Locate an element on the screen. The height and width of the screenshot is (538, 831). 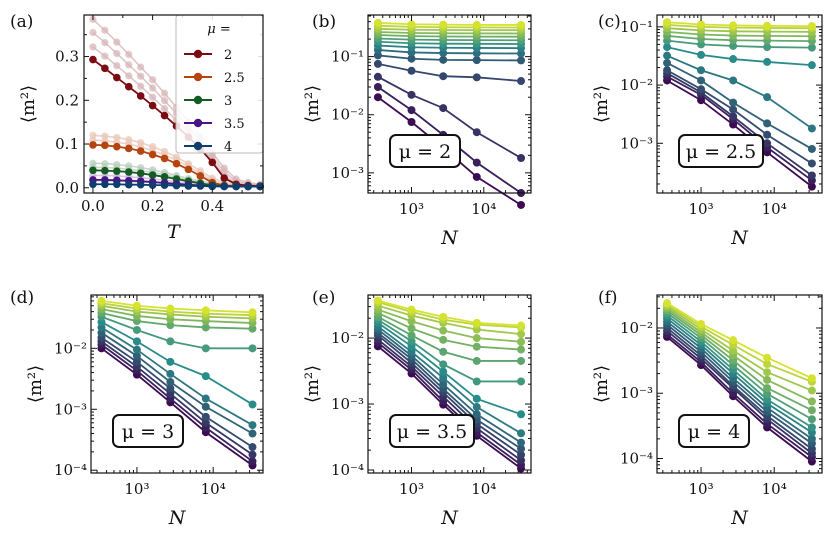
y-tick-label: 0.3 is located at coordinates (67, 57).